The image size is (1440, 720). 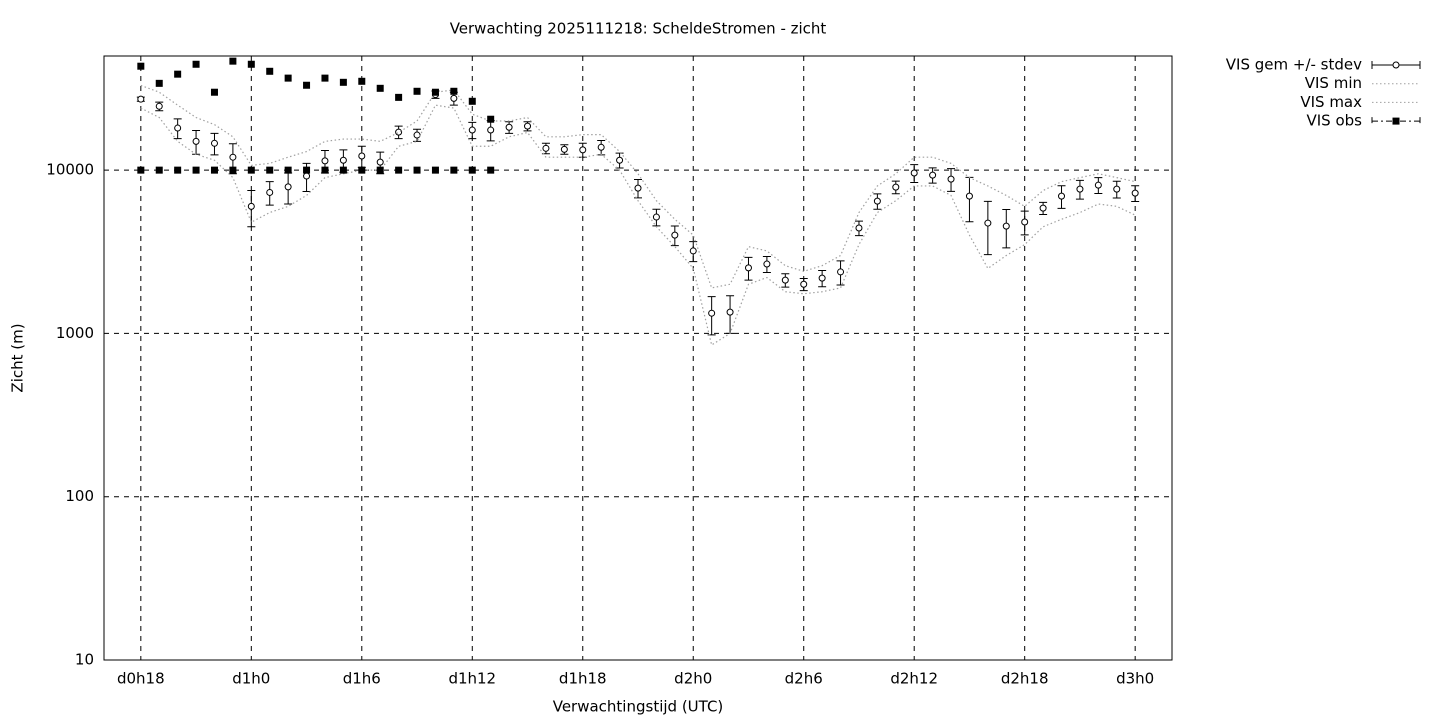 What do you see at coordinates (1025, 679) in the screenshot?
I see `x-tick-label: d2h18` at bounding box center [1025, 679].